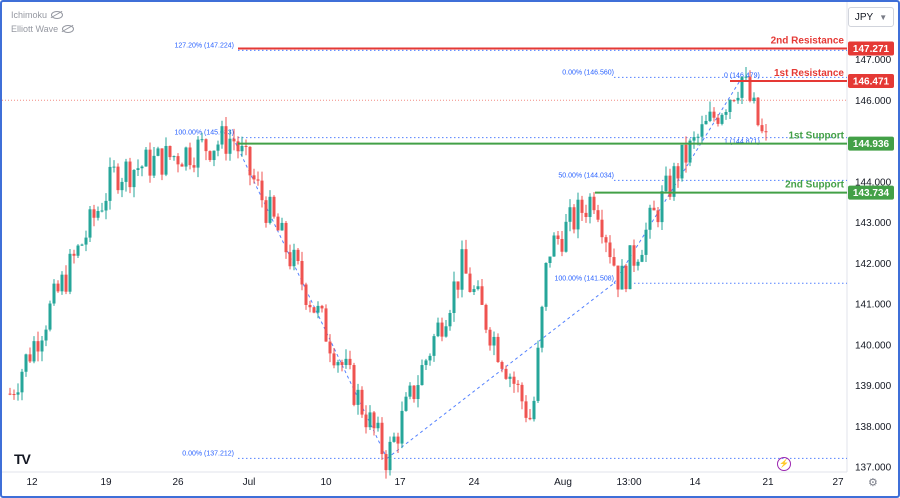 The height and width of the screenshot is (498, 900). What do you see at coordinates (873, 60) in the screenshot?
I see `y-tick-label: 147.000` at bounding box center [873, 60].